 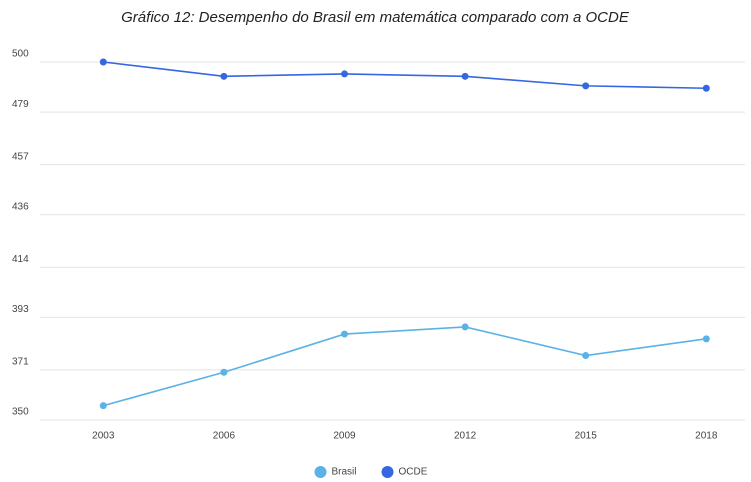 What do you see at coordinates (20, 259) in the screenshot?
I see `y-tick-label: 414` at bounding box center [20, 259].